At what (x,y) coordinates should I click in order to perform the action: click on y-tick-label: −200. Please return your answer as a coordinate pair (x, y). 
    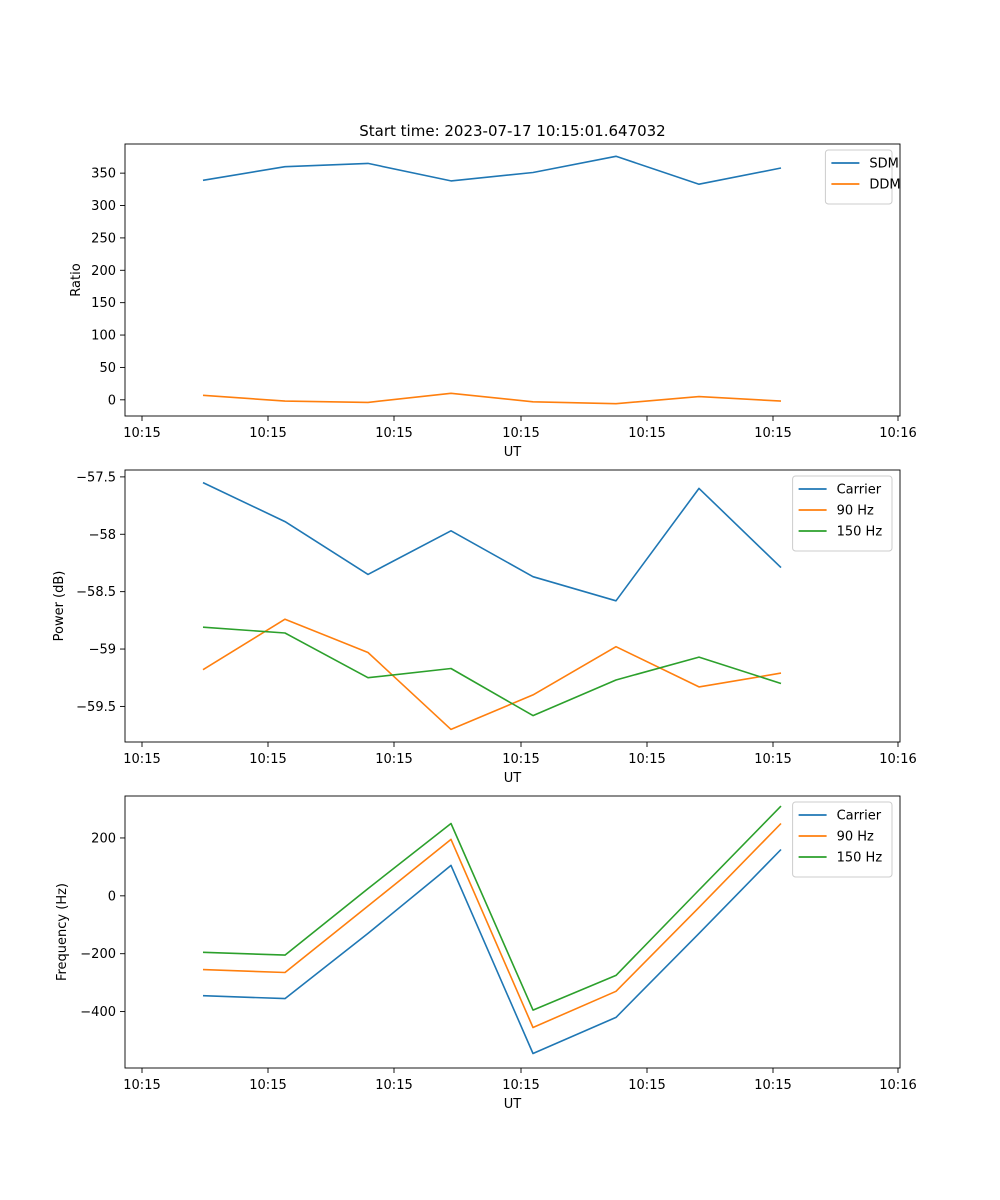
    Looking at the image, I should click on (98, 954).